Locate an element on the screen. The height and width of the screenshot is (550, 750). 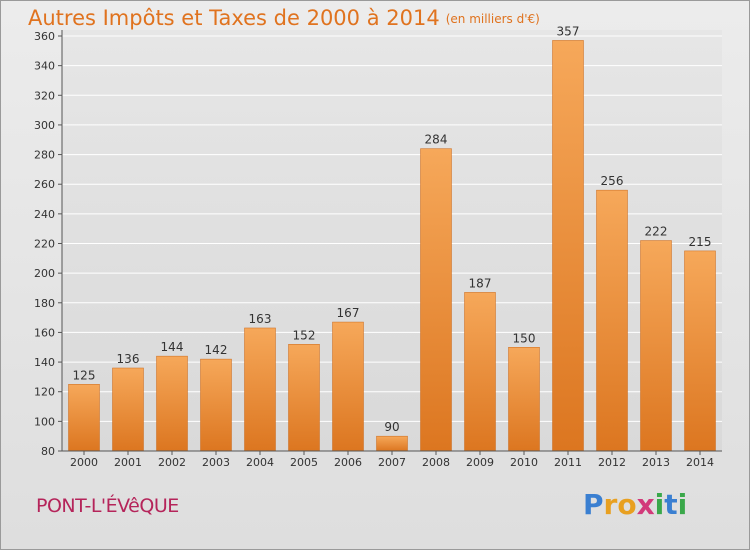
x-tick-label: 2010 is located at coordinates (524, 462).